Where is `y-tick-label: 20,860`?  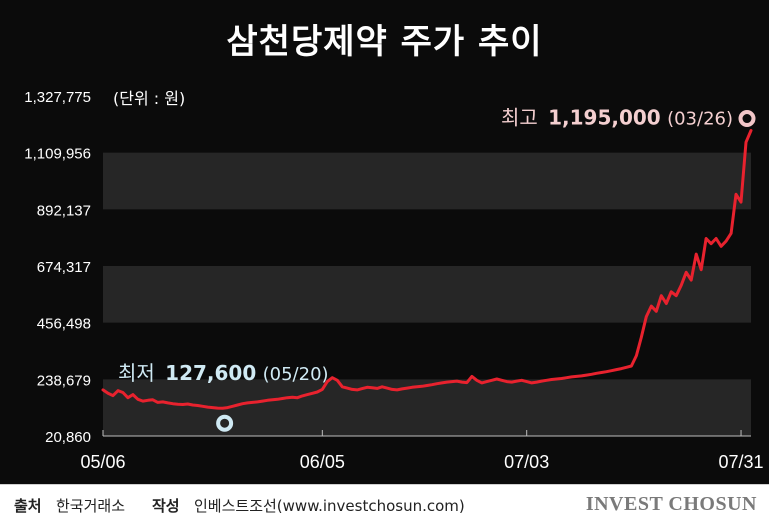 y-tick-label: 20,860 is located at coordinates (68, 437).